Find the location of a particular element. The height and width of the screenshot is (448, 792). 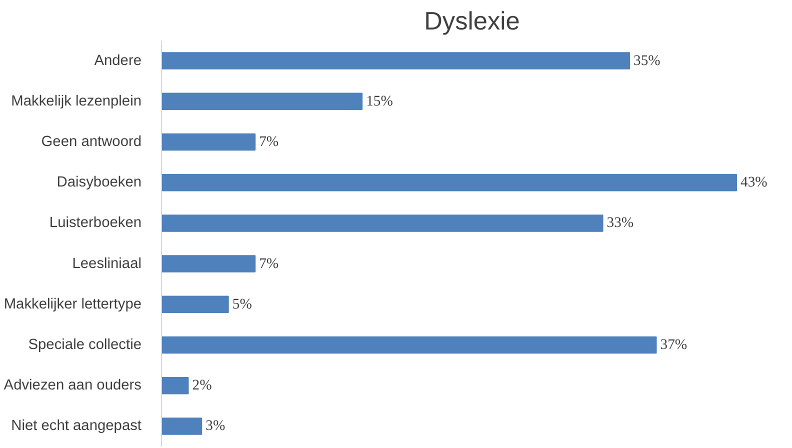

y-tick-label: Niet echt aangepast is located at coordinates (76, 426).